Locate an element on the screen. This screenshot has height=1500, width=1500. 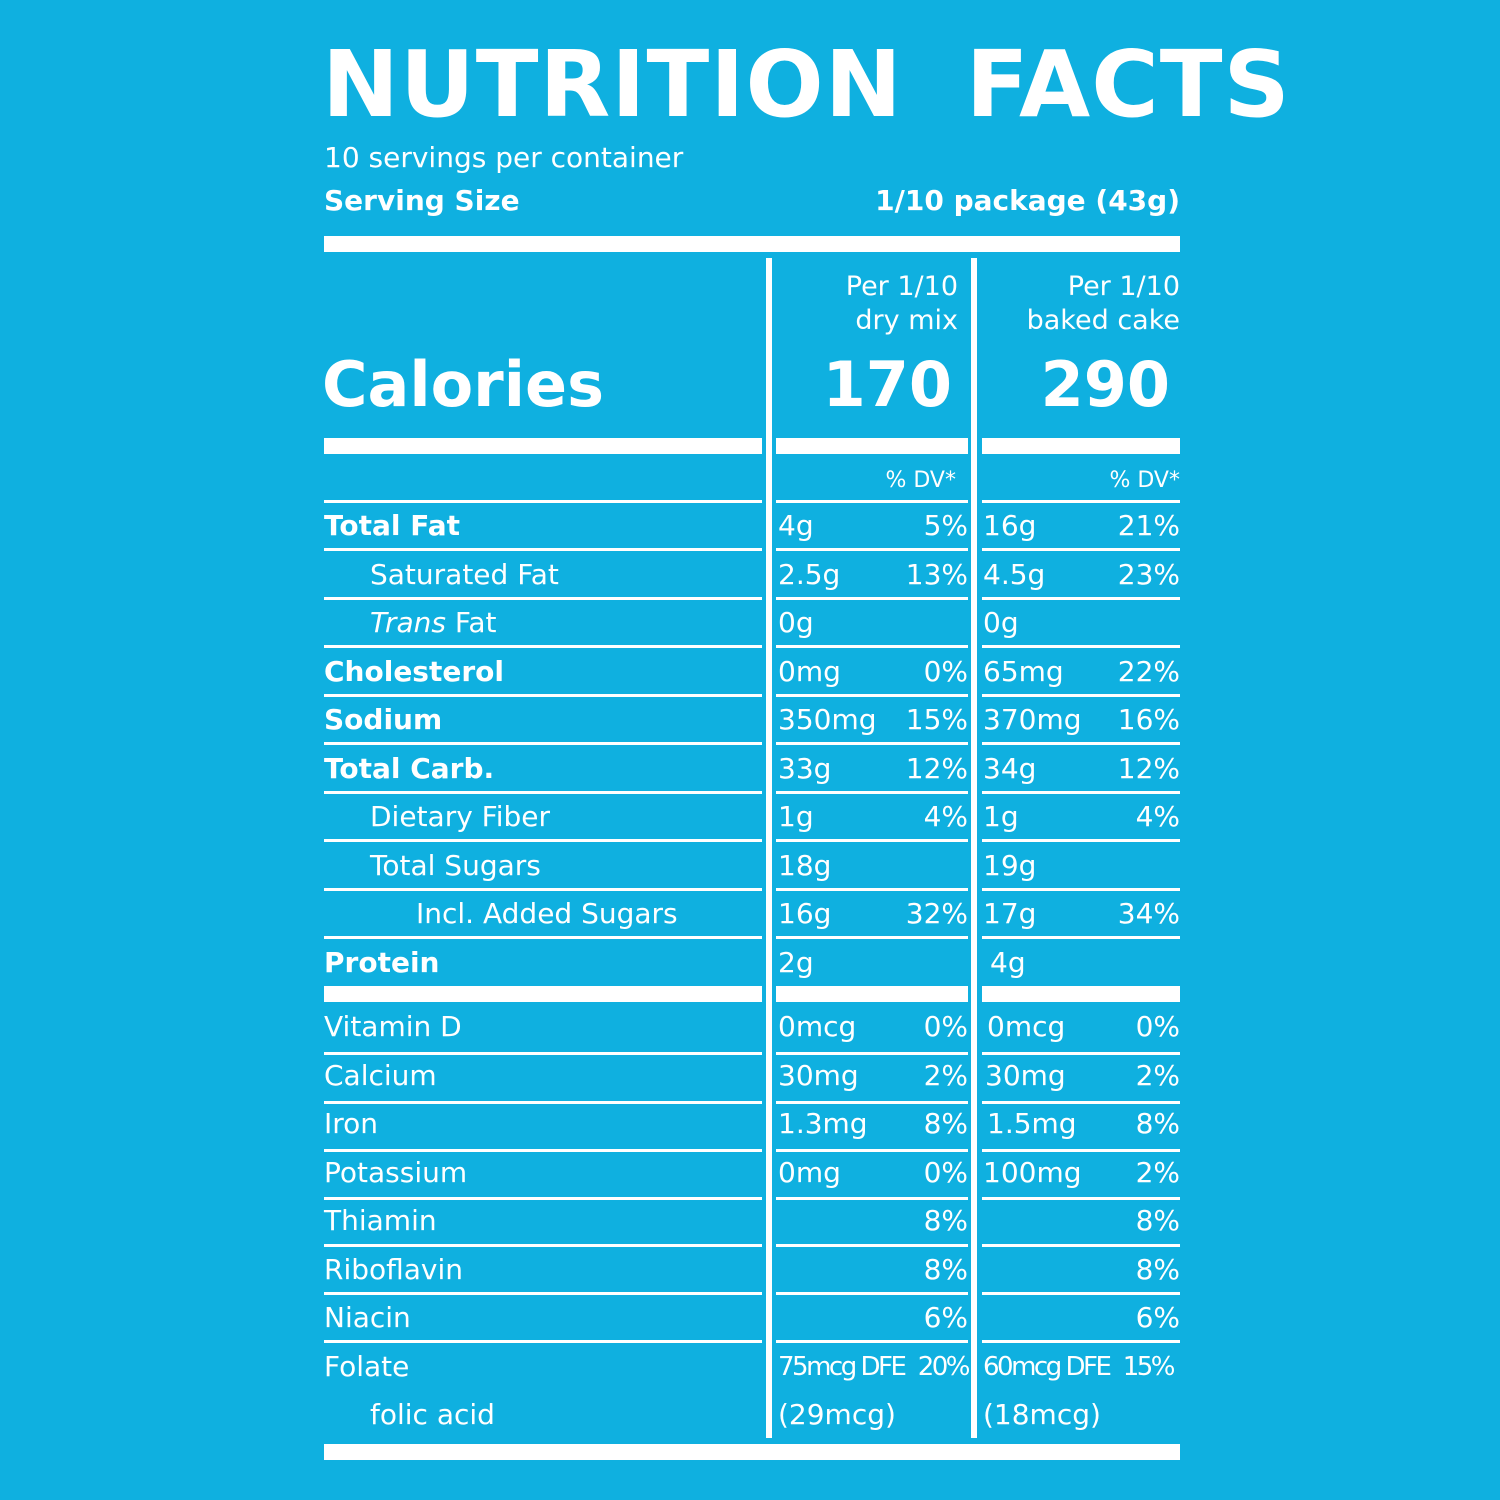
dry-mix-dv: 32% is located at coordinates (936, 913).